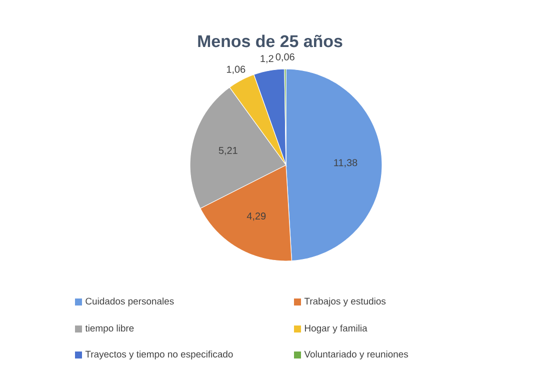 The width and height of the screenshot is (541, 389). What do you see at coordinates (336, 329) in the screenshot?
I see `legend-label: Hogar y familia` at bounding box center [336, 329].